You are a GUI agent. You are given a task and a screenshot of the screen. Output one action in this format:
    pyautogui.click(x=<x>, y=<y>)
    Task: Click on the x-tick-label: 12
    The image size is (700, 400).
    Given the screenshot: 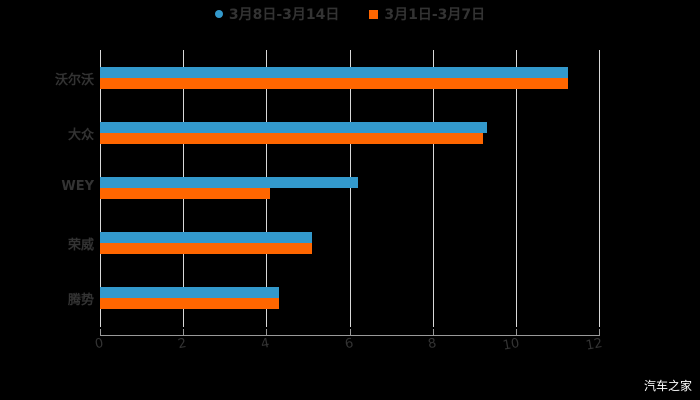 What is the action you would take?
    pyautogui.click(x=594, y=345)
    